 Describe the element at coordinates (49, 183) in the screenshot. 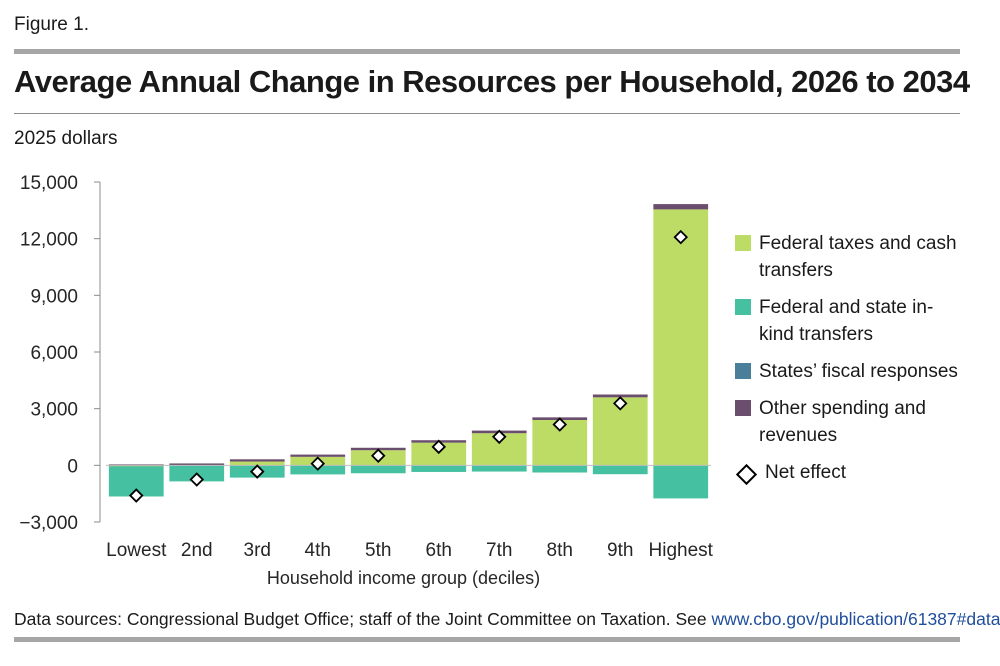

I see `y-tick-label: 15,000` at that location.